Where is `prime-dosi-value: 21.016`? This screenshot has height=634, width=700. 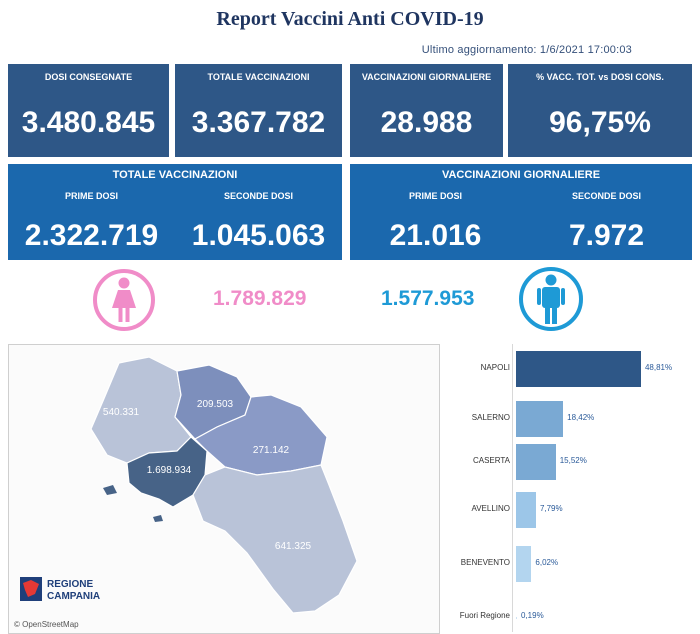 prime-dosi-value: 21.016 is located at coordinates (435, 235).